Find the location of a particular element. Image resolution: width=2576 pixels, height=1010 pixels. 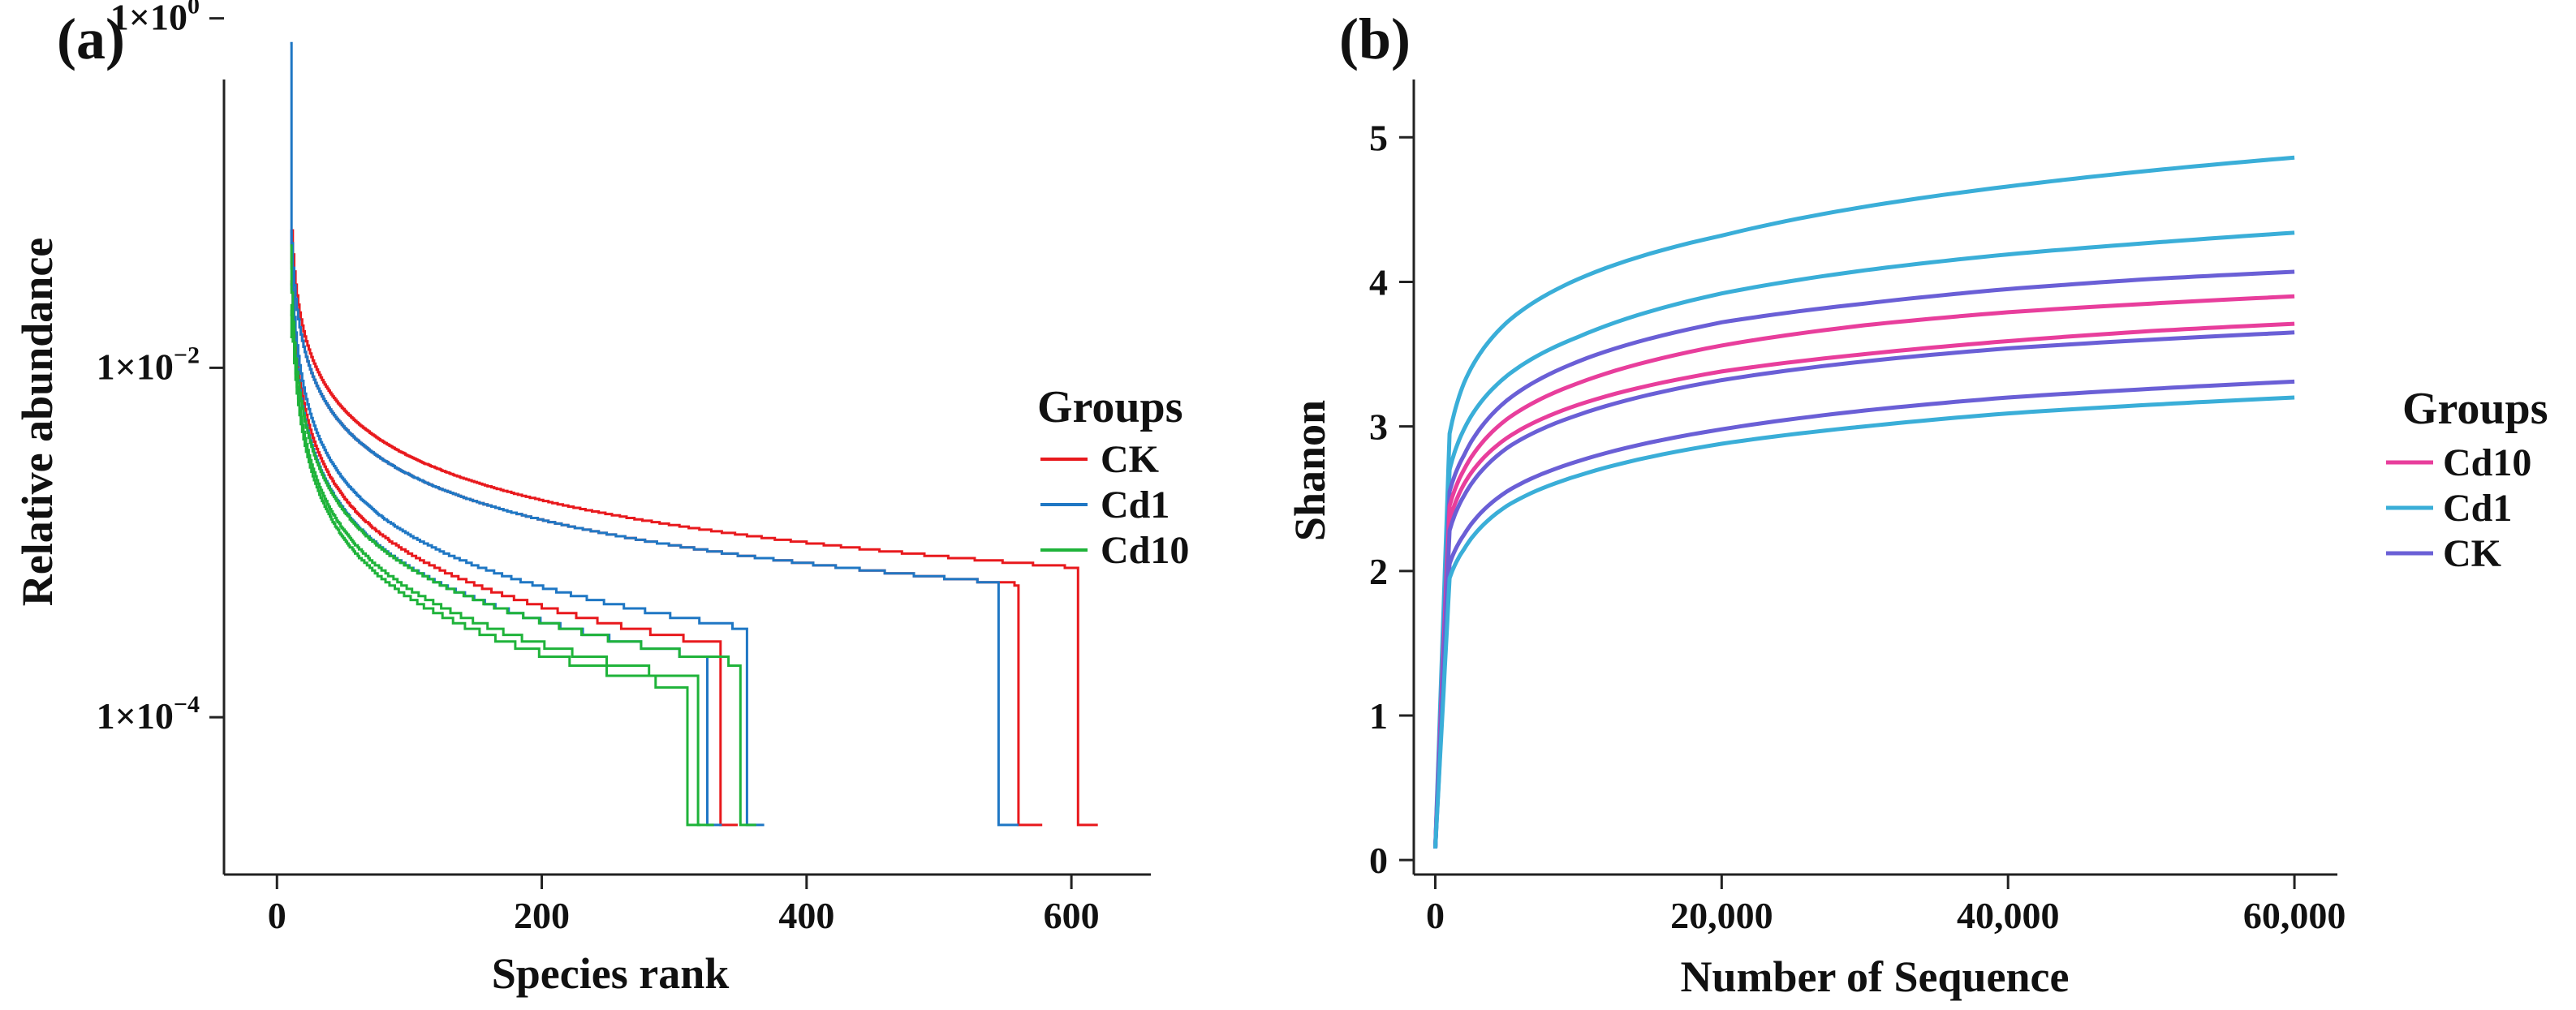

panel-b-y-tick-label: 3 is located at coordinates (1379, 427).